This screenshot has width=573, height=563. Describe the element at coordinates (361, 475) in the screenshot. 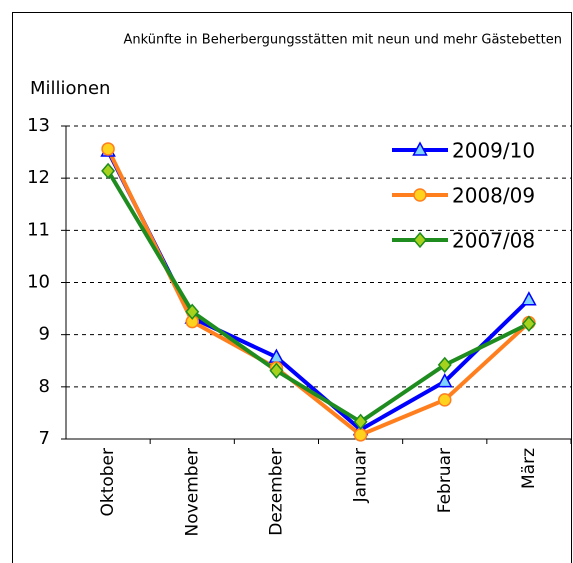

I see `x-tick-label: Januar` at that location.